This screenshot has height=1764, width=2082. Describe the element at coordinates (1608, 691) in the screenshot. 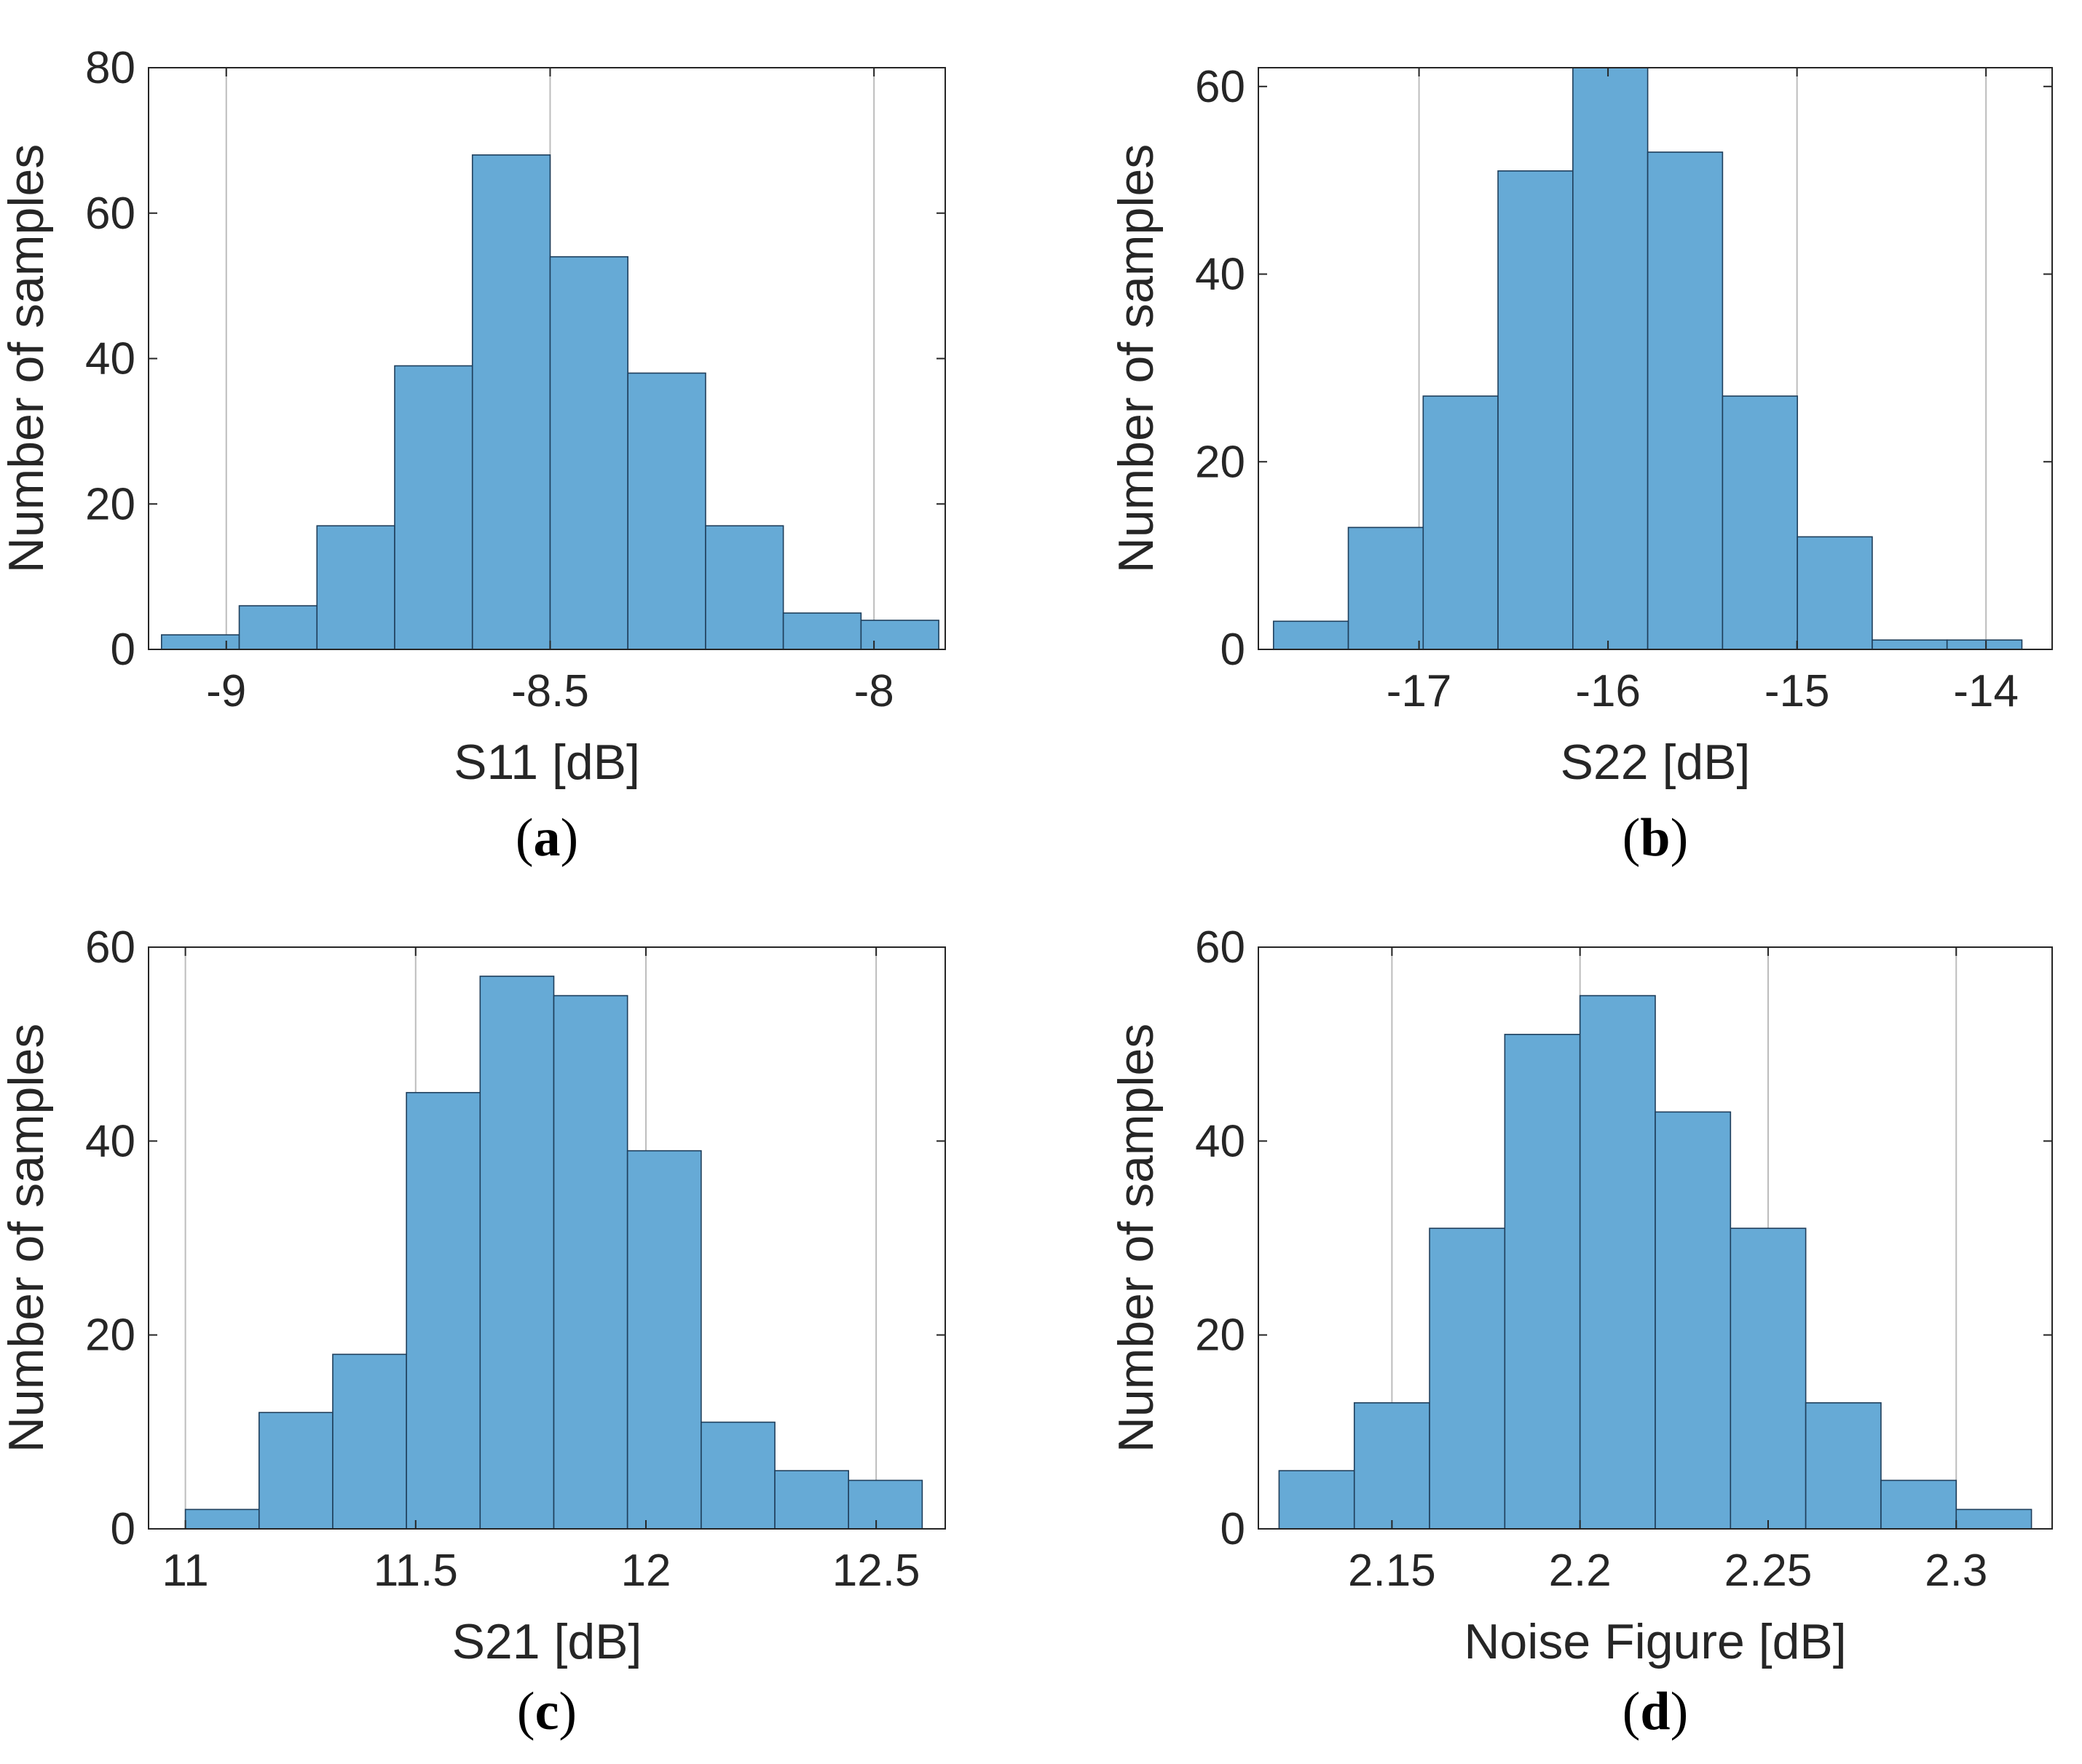

I see `x-tick-label: -16` at that location.